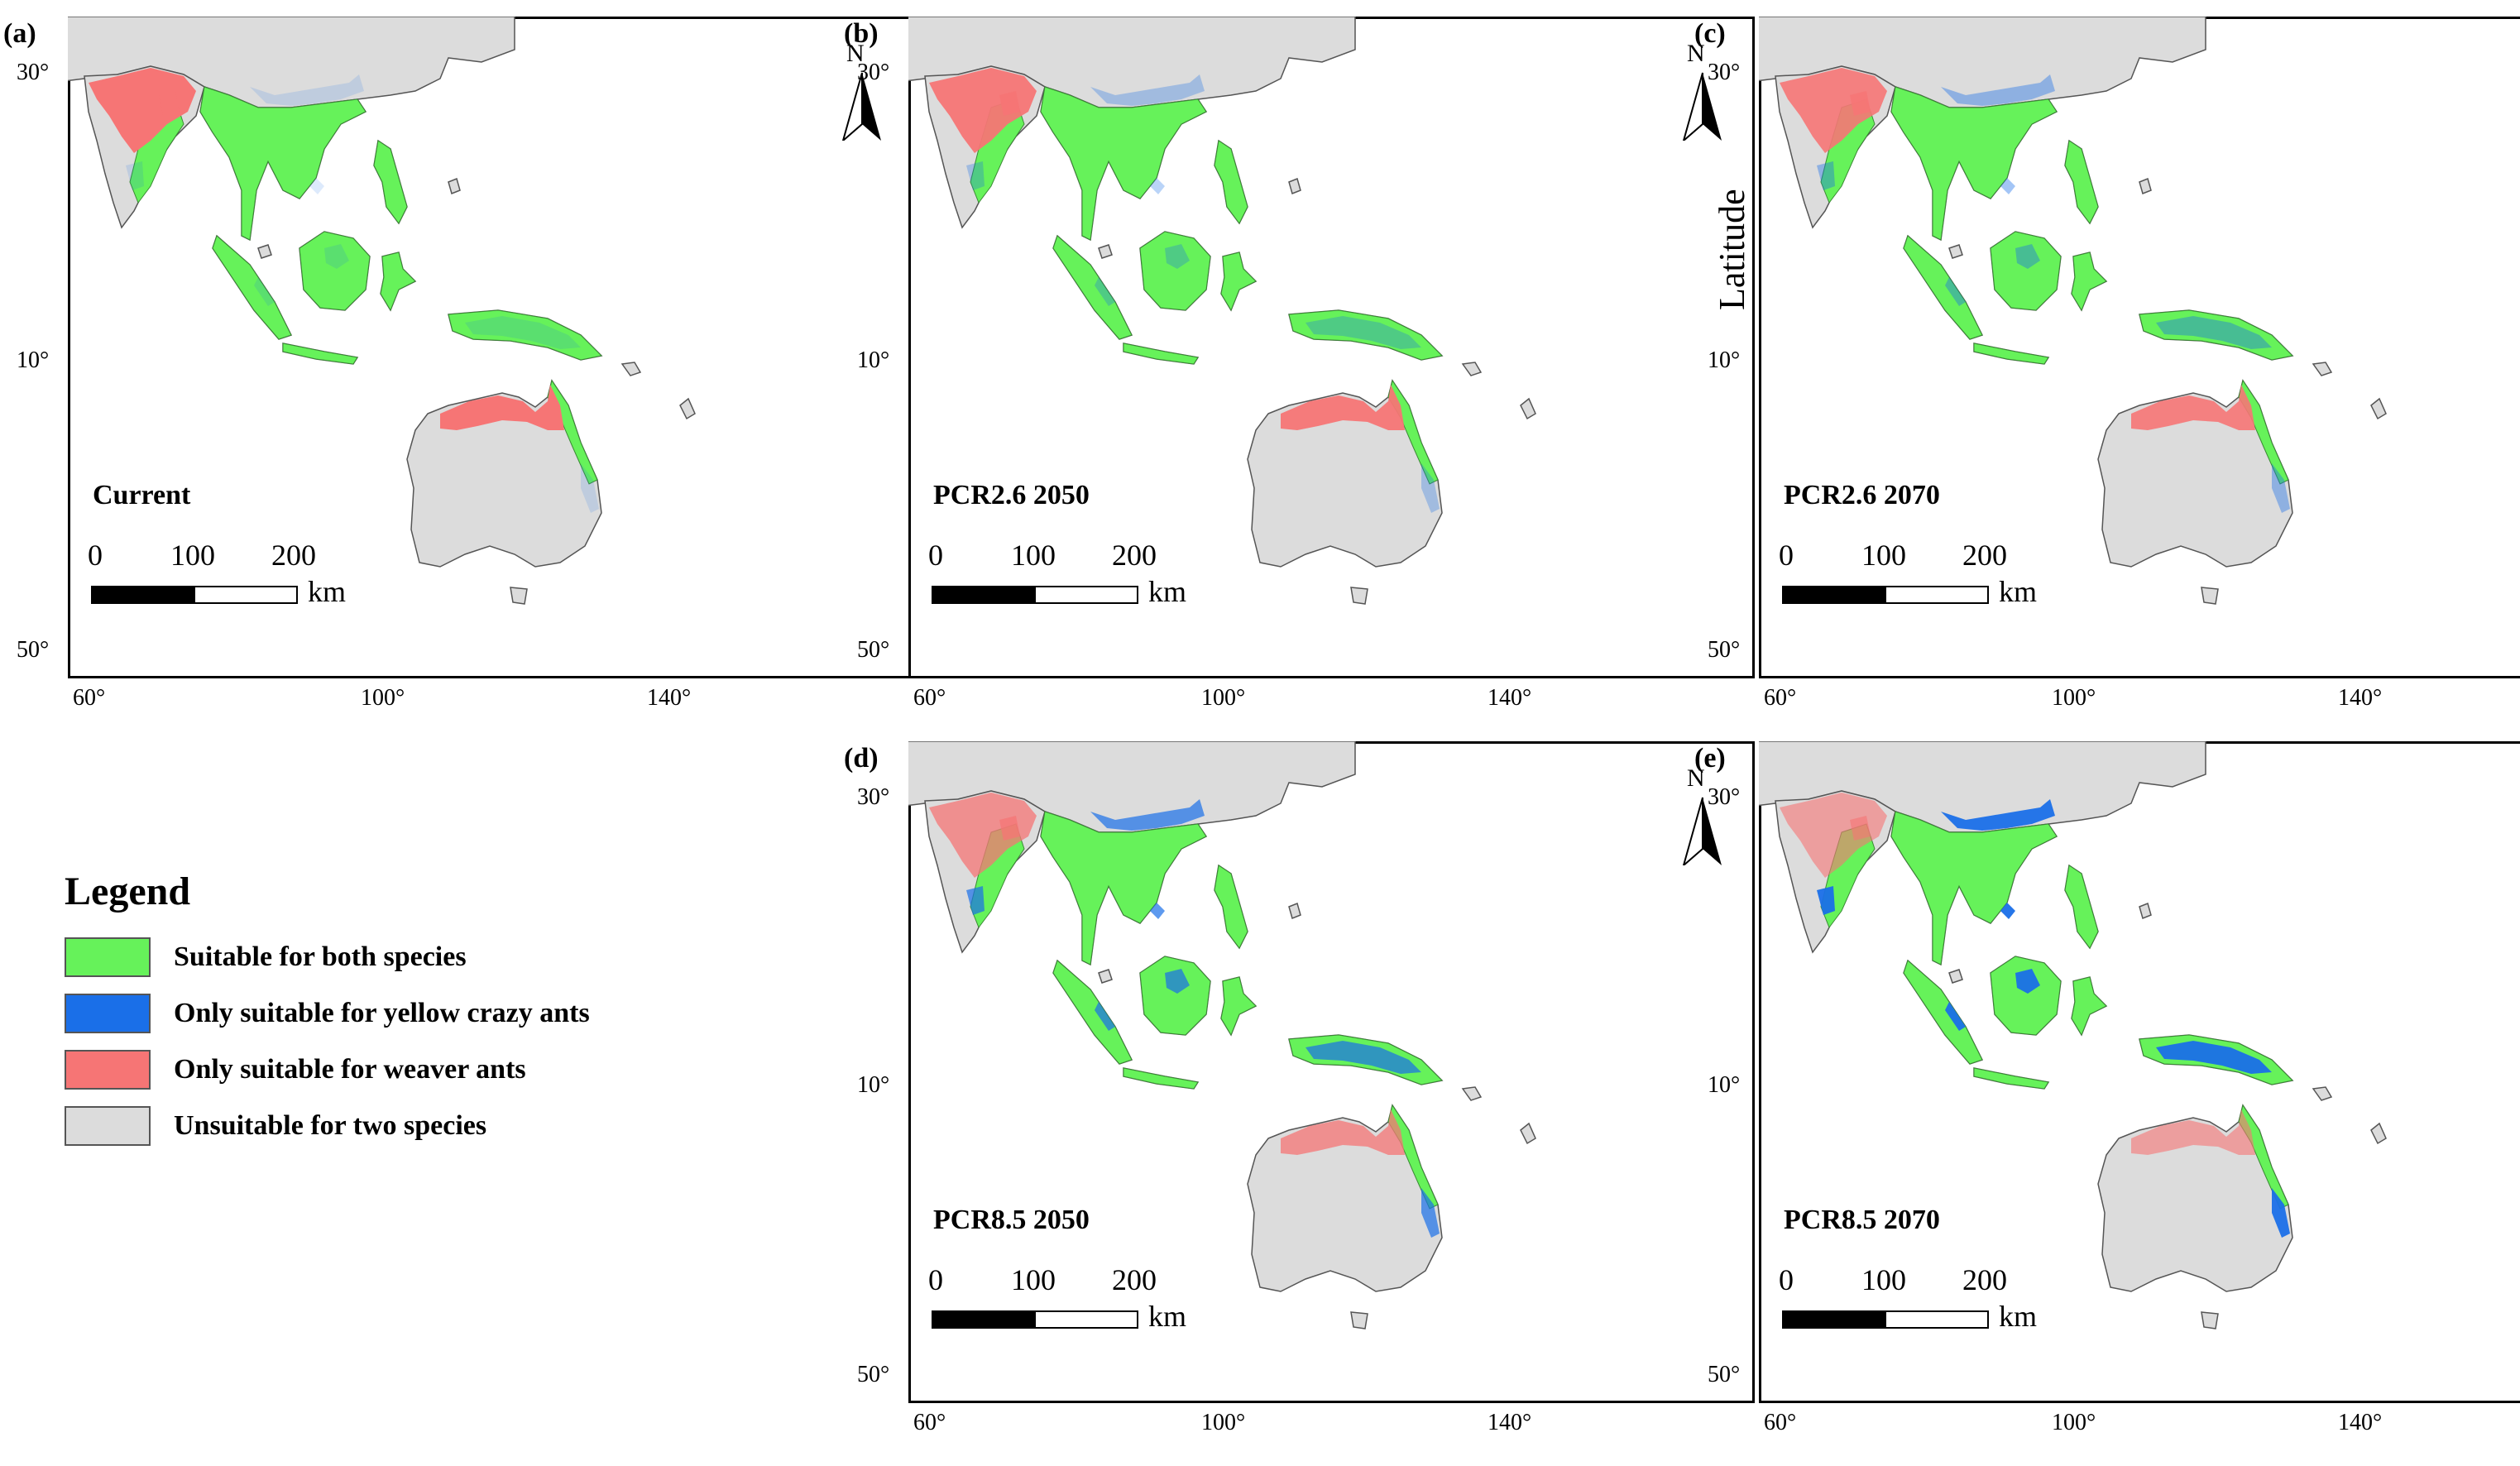 The image size is (2520, 1466). Describe the element at coordinates (142, 495) in the screenshot. I see `scenario-title: Current` at that location.